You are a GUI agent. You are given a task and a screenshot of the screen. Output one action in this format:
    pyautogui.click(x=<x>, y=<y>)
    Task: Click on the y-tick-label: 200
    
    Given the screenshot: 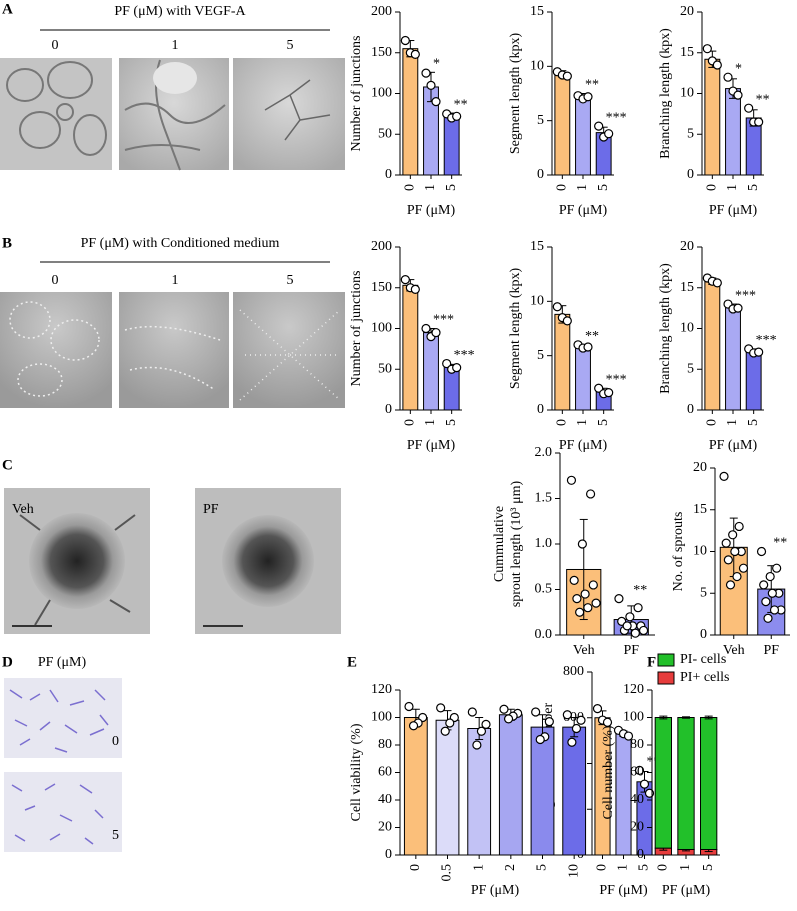 What is the action you would take?
    pyautogui.click(x=381, y=11)
    